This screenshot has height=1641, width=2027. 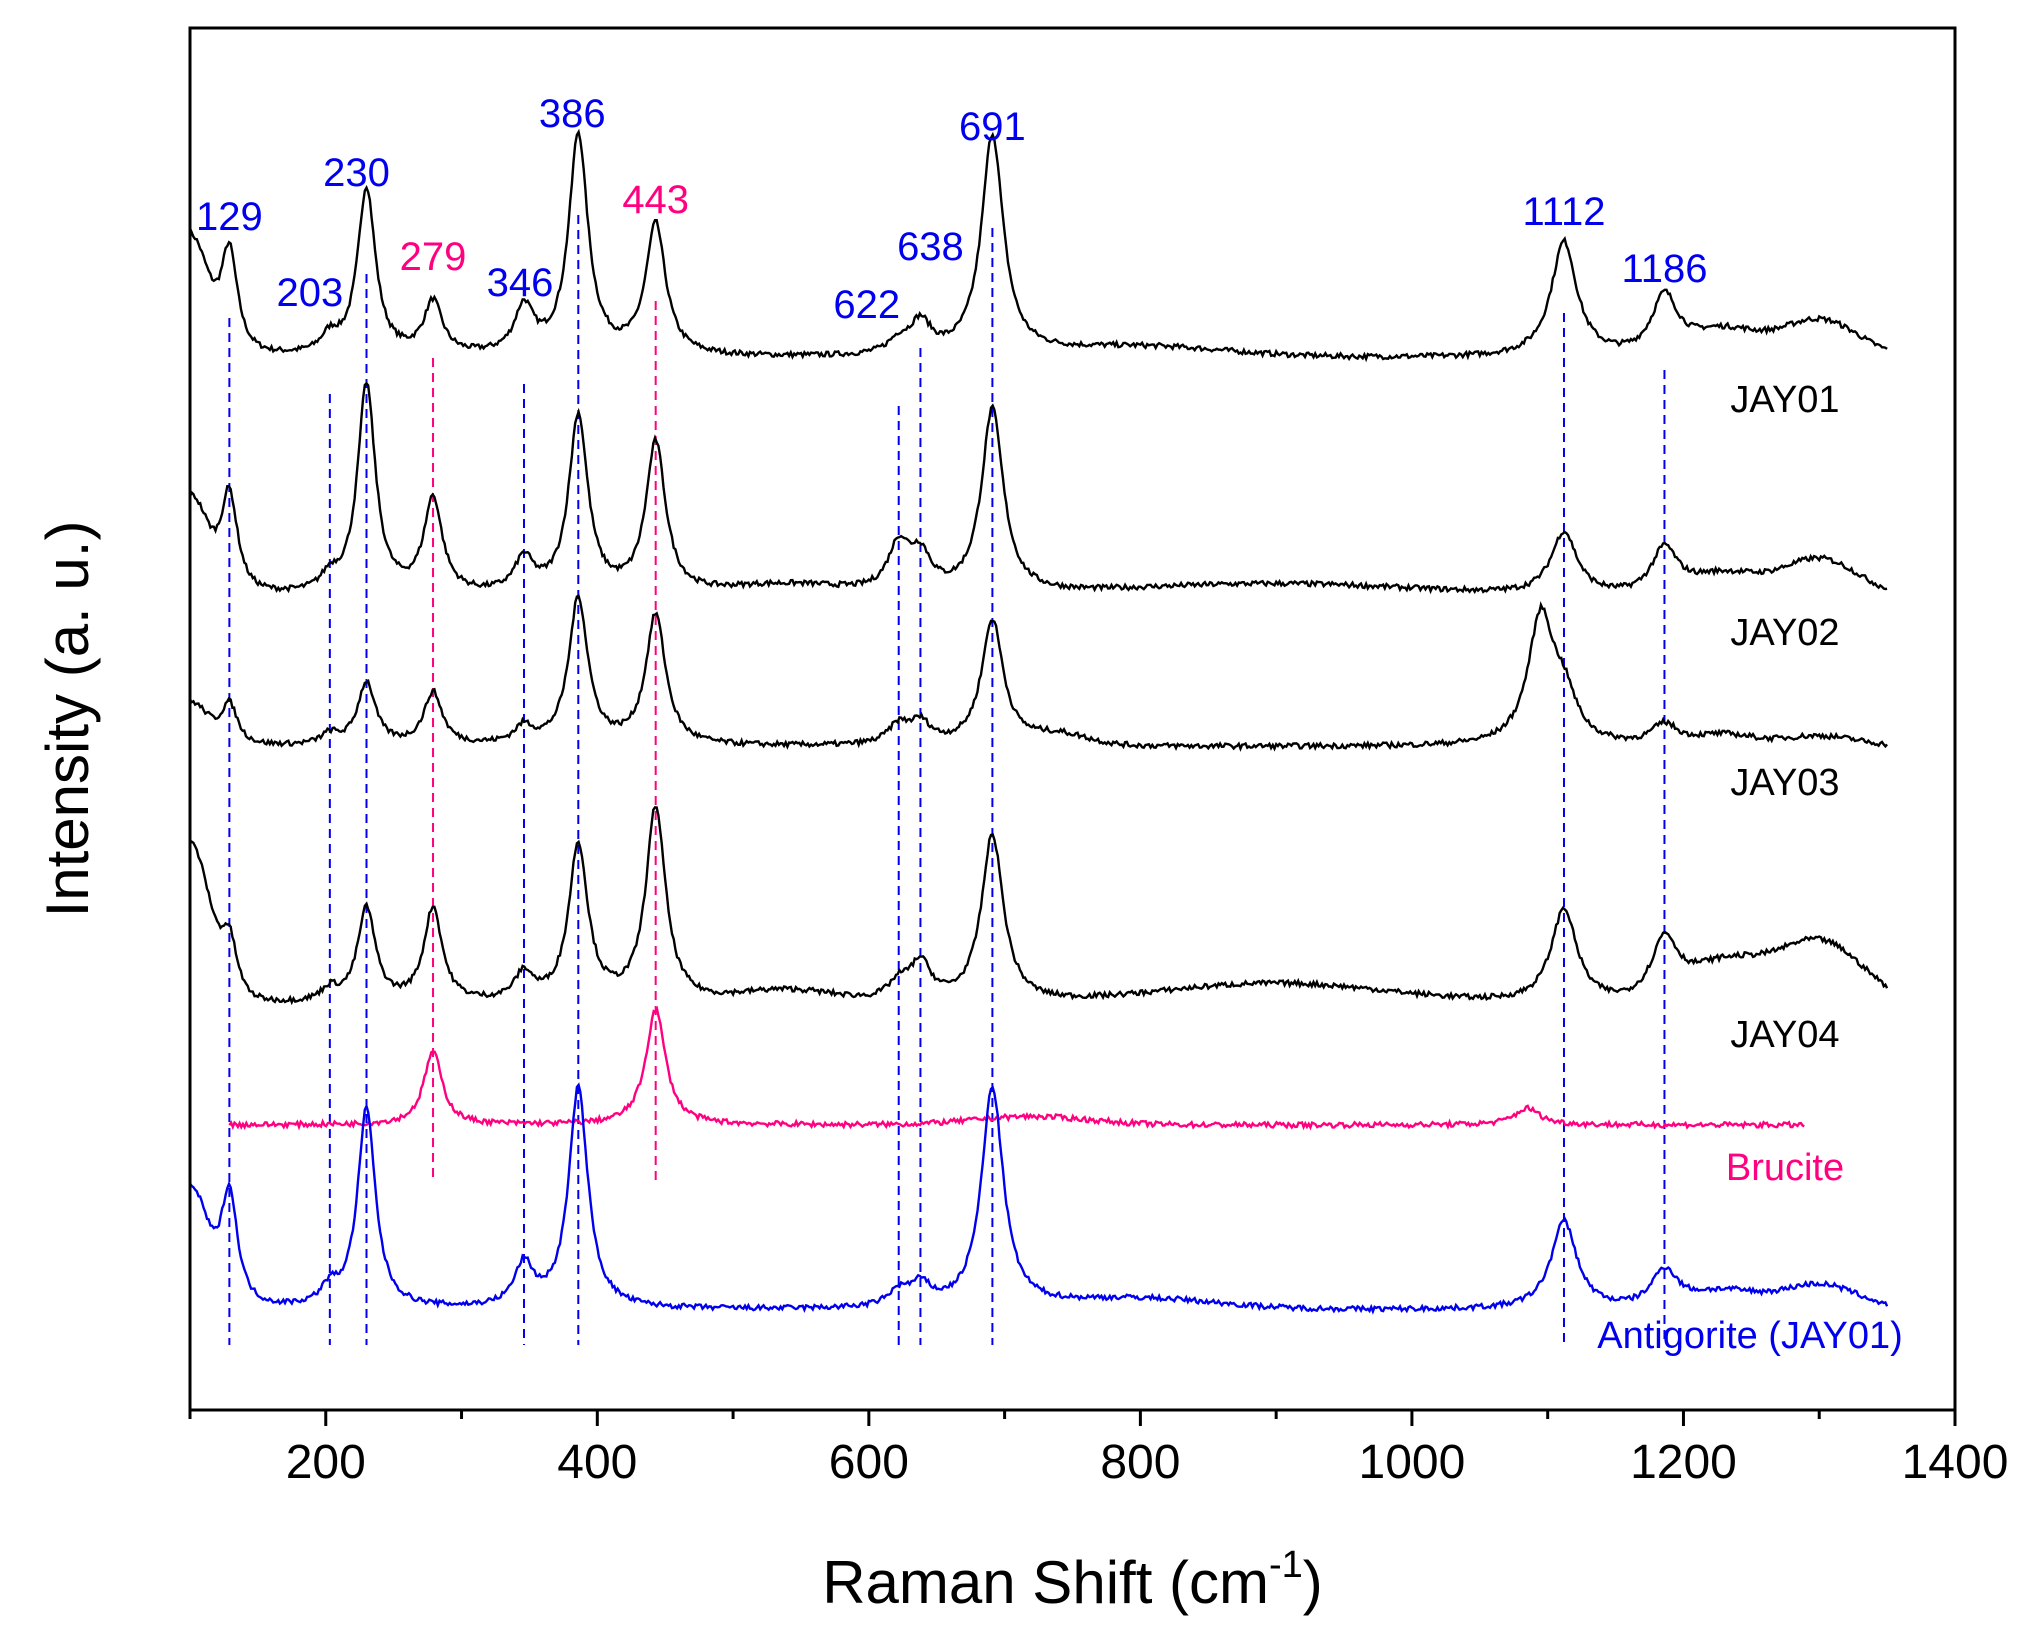 What do you see at coordinates (1563, 212) in the screenshot?
I see `peak-label-1112: 1112` at bounding box center [1563, 212].